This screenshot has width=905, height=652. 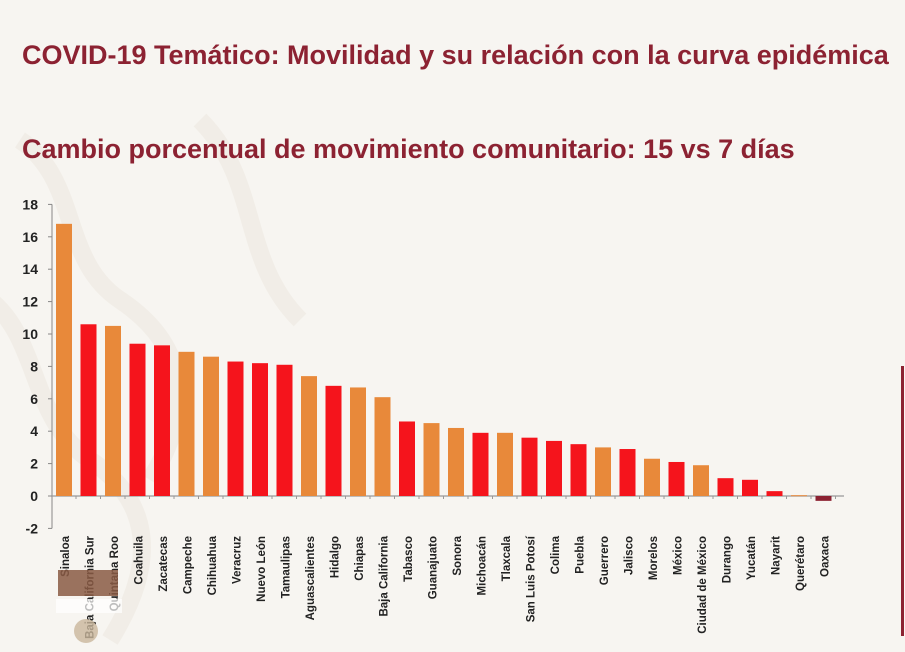 What do you see at coordinates (605, 560) in the screenshot?
I see `x-tick-label: Guerrero` at bounding box center [605, 560].